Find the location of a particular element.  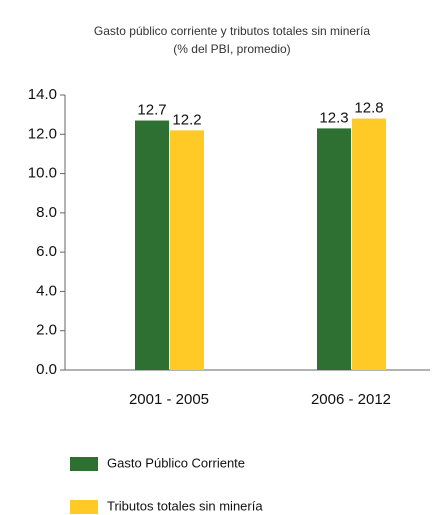

y-tick-label: 4.0 is located at coordinates (46, 290).